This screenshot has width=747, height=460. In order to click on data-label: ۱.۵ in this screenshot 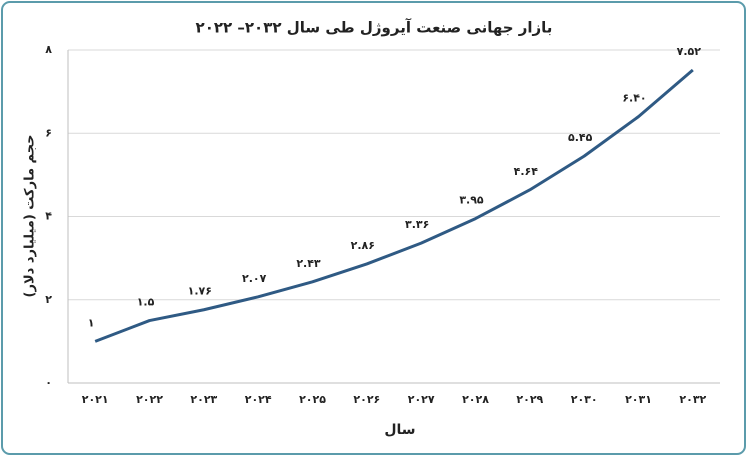, I will do `click(146, 302)`.